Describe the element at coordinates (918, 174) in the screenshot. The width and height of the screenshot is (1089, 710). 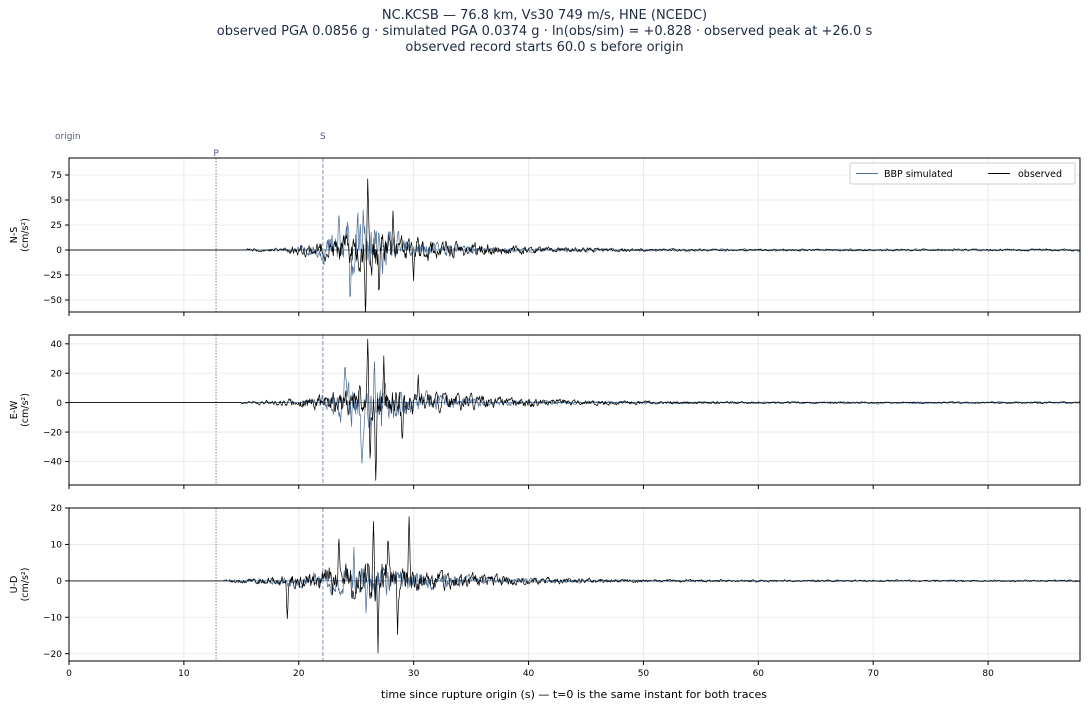
I see `legend-simulated-label: BBP simulated` at that location.